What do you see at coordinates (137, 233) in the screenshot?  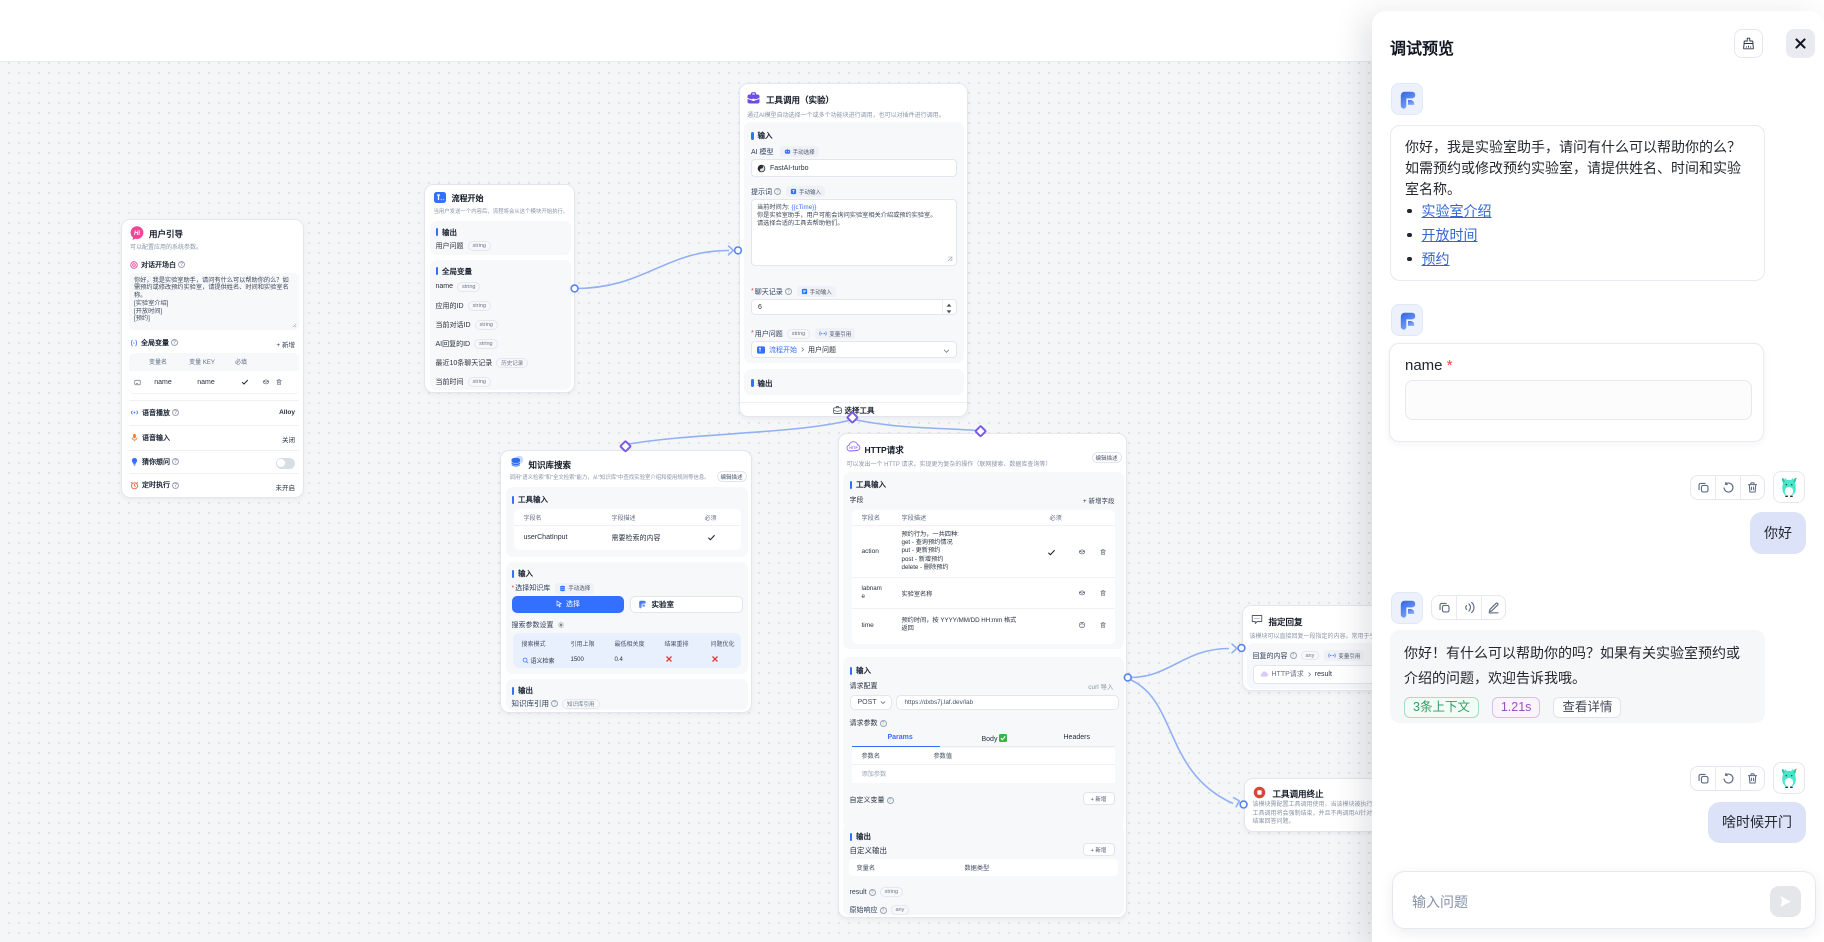 I see `svg-text: Hi` at bounding box center [137, 233].